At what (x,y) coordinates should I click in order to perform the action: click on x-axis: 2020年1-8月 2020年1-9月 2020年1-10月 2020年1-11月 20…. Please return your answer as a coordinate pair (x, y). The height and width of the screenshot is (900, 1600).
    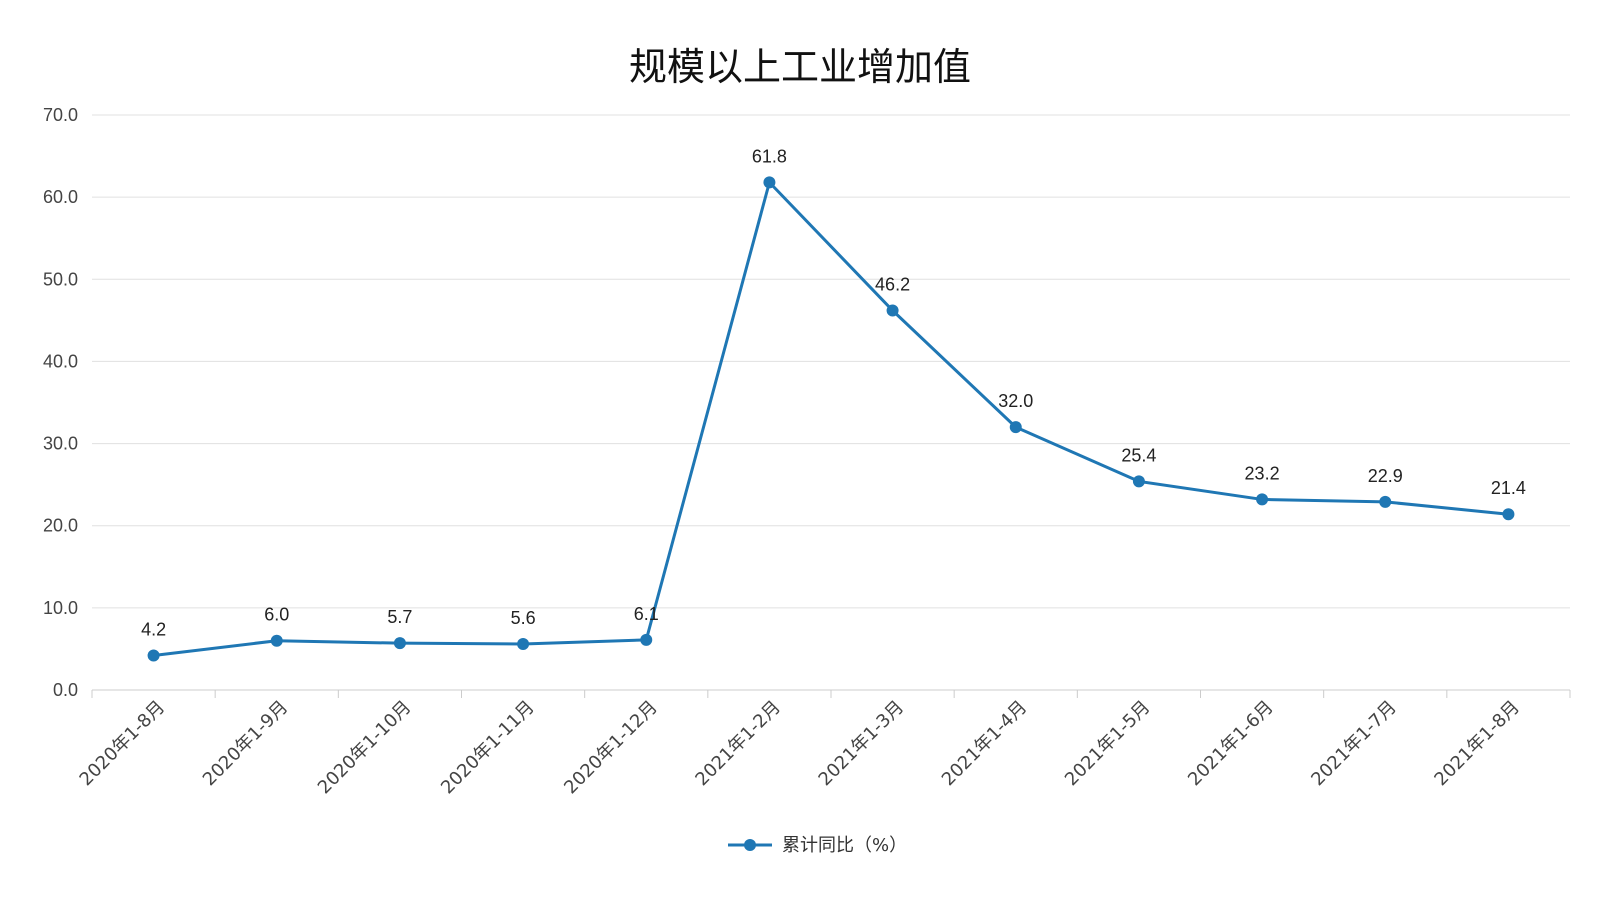
    Looking at the image, I should click on (823, 744).